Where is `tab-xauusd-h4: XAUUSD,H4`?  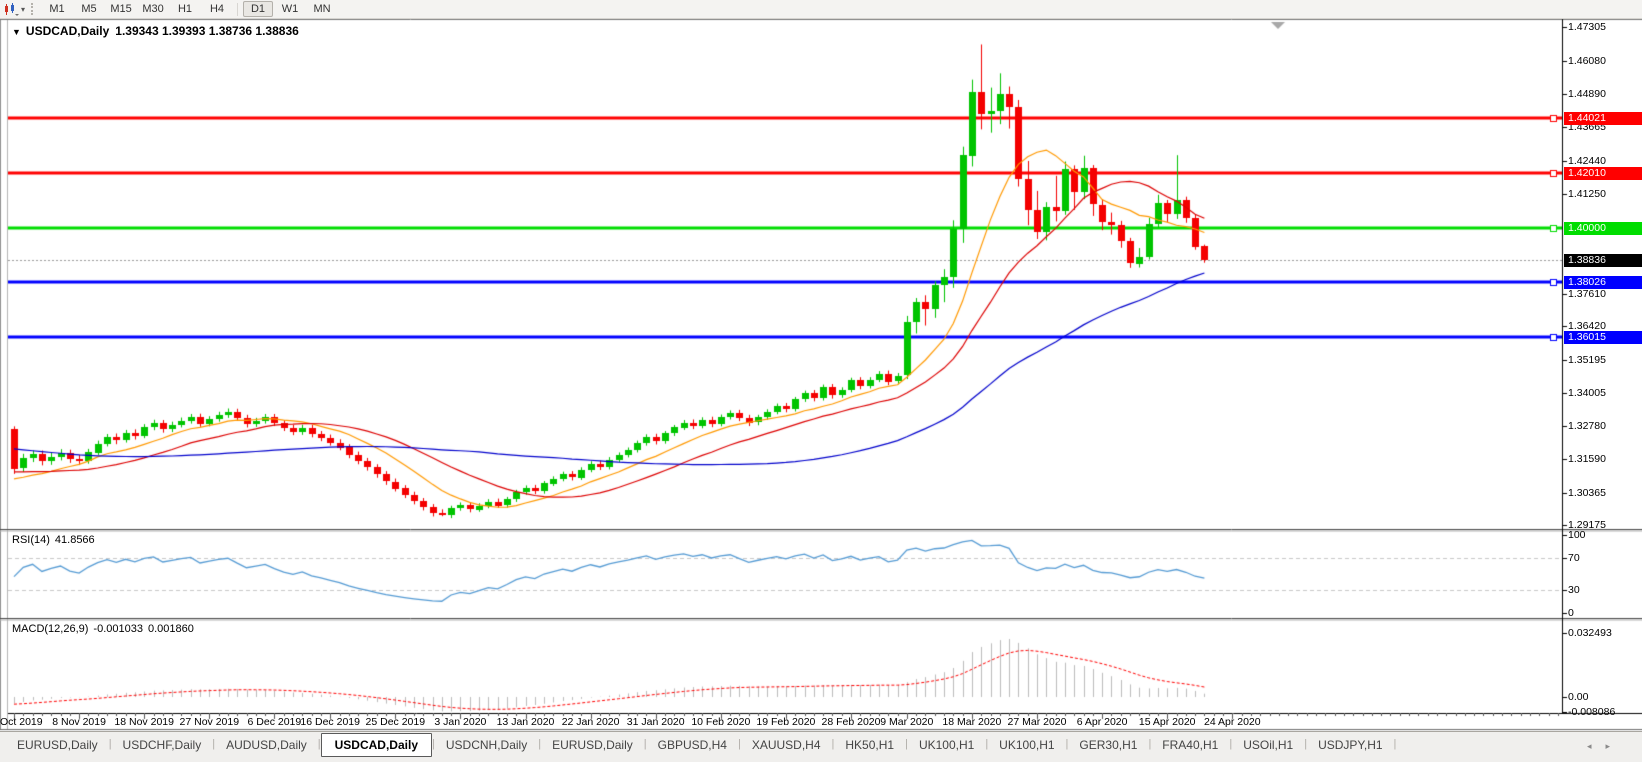 tab-xauusd-h4: XAUUSD,H4 is located at coordinates (786, 745).